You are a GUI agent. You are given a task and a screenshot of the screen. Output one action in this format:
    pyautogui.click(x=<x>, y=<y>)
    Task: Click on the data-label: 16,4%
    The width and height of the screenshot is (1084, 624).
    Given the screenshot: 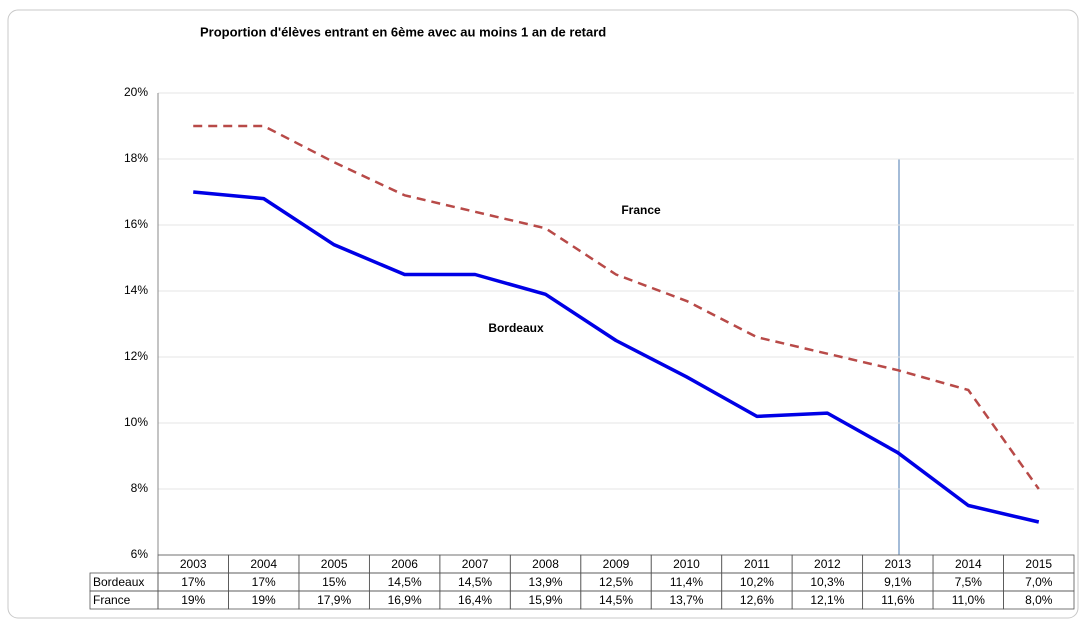 What is the action you would take?
    pyautogui.click(x=475, y=600)
    